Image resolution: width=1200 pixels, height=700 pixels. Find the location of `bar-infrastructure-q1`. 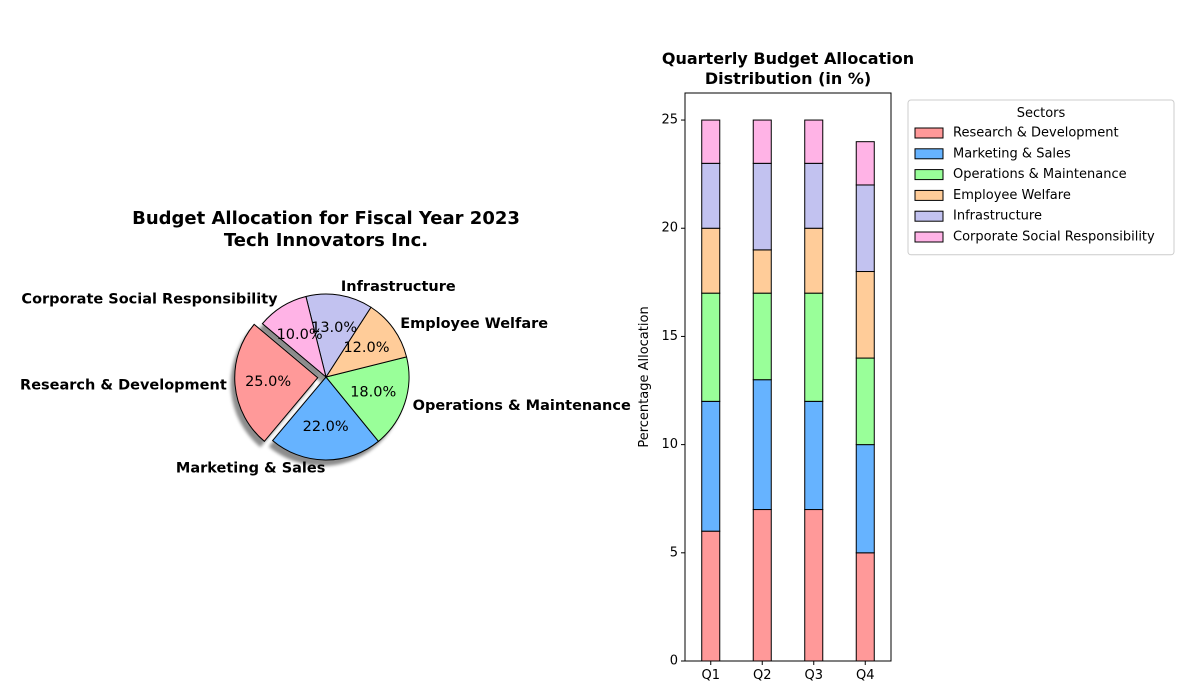

bar-infrastructure-q1 is located at coordinates (711, 195).